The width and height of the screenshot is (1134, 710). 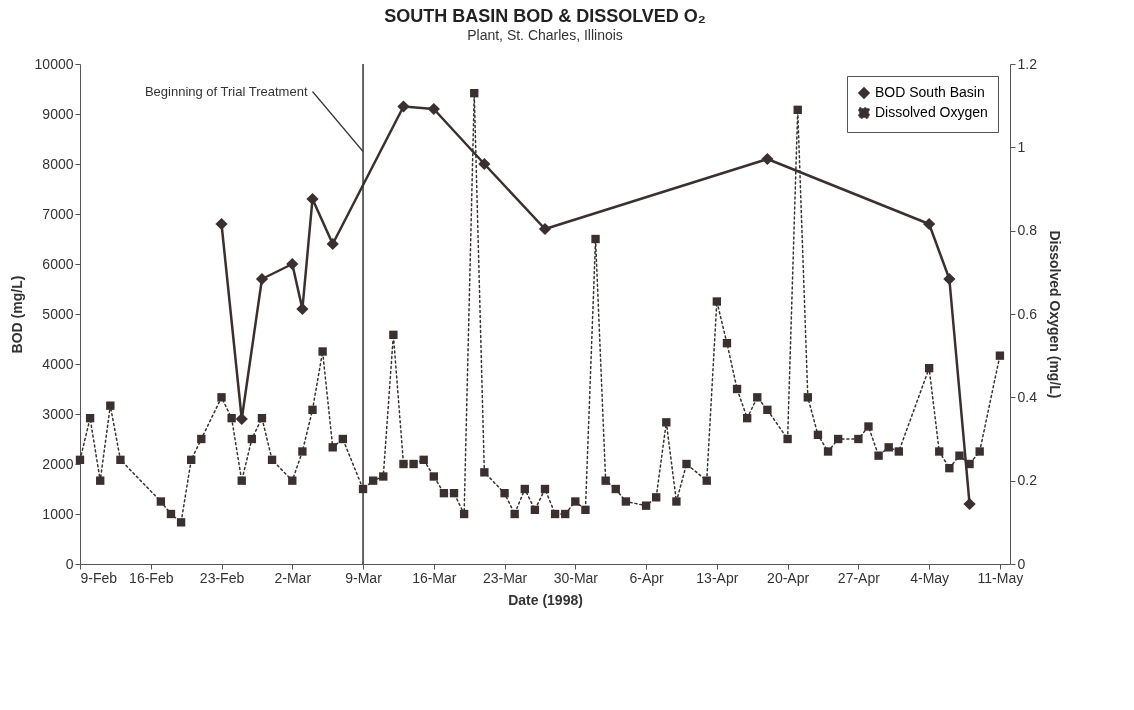 I want to click on x-tick-label: 16-Feb, so click(x=151, y=577).